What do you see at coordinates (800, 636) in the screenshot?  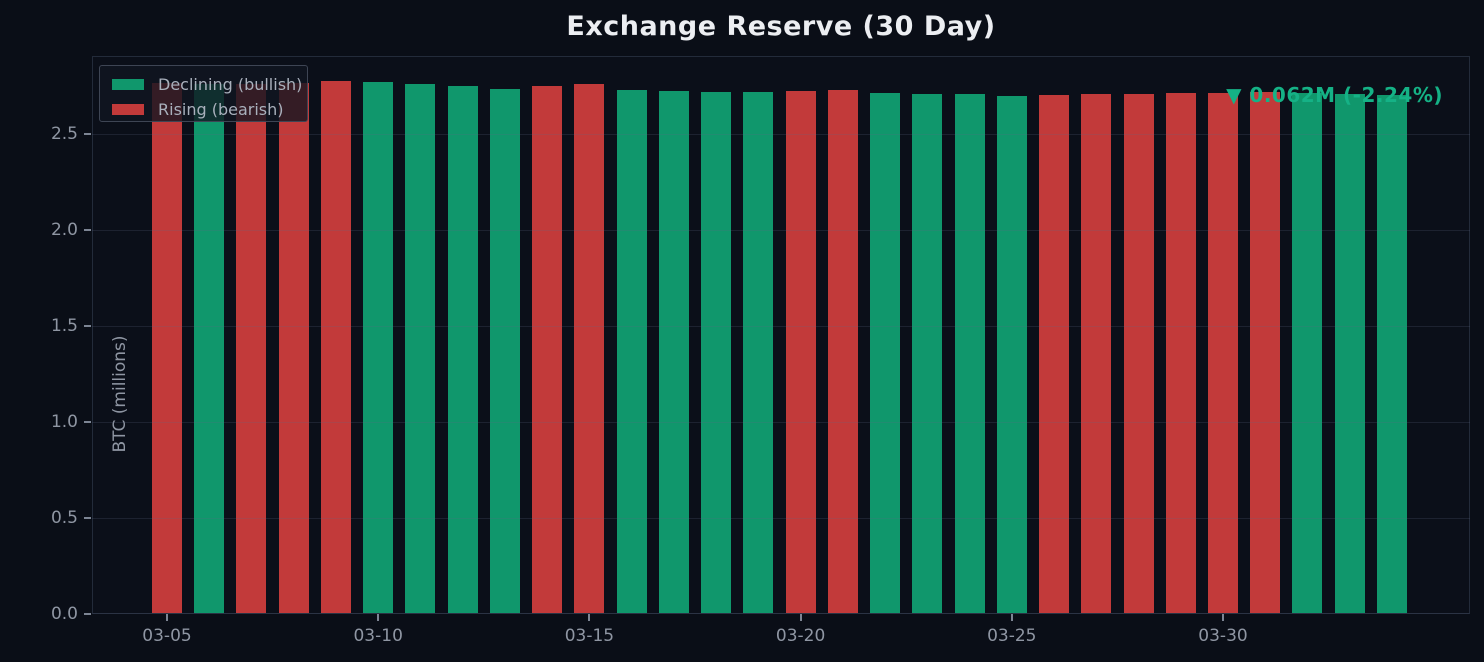 I see `x-tick-label: 03-20` at bounding box center [800, 636].